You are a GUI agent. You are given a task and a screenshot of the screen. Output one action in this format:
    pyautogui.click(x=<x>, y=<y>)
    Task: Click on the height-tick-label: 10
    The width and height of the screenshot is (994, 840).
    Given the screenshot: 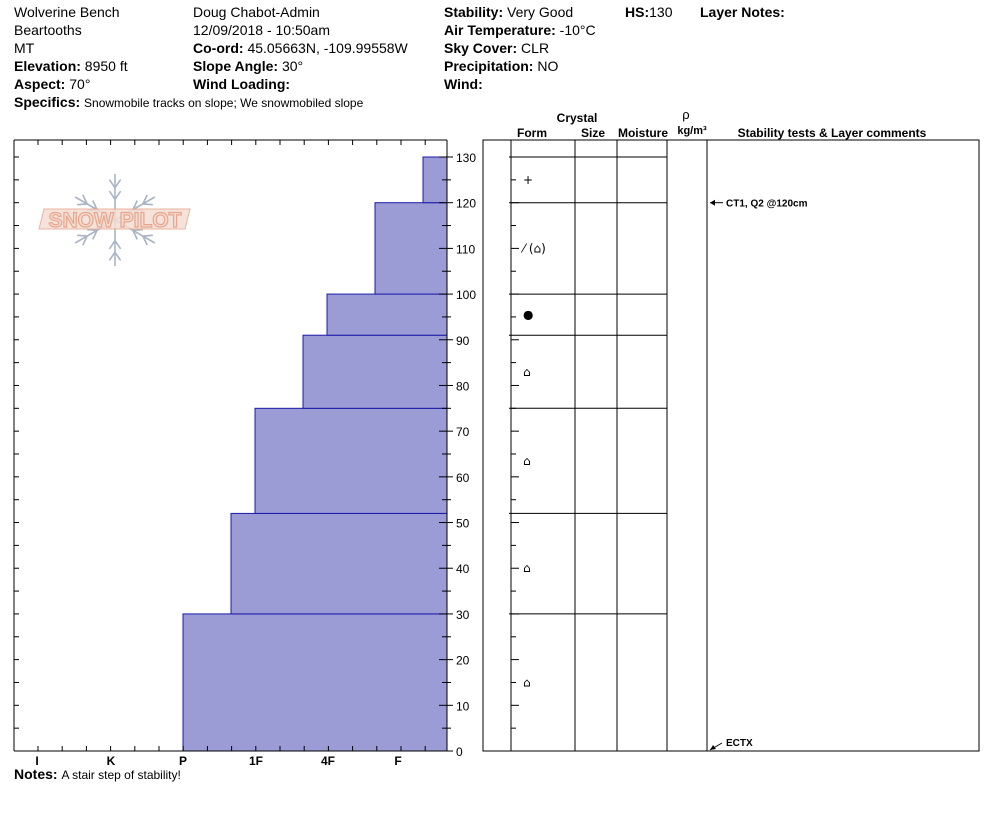 What is the action you would take?
    pyautogui.click(x=463, y=706)
    